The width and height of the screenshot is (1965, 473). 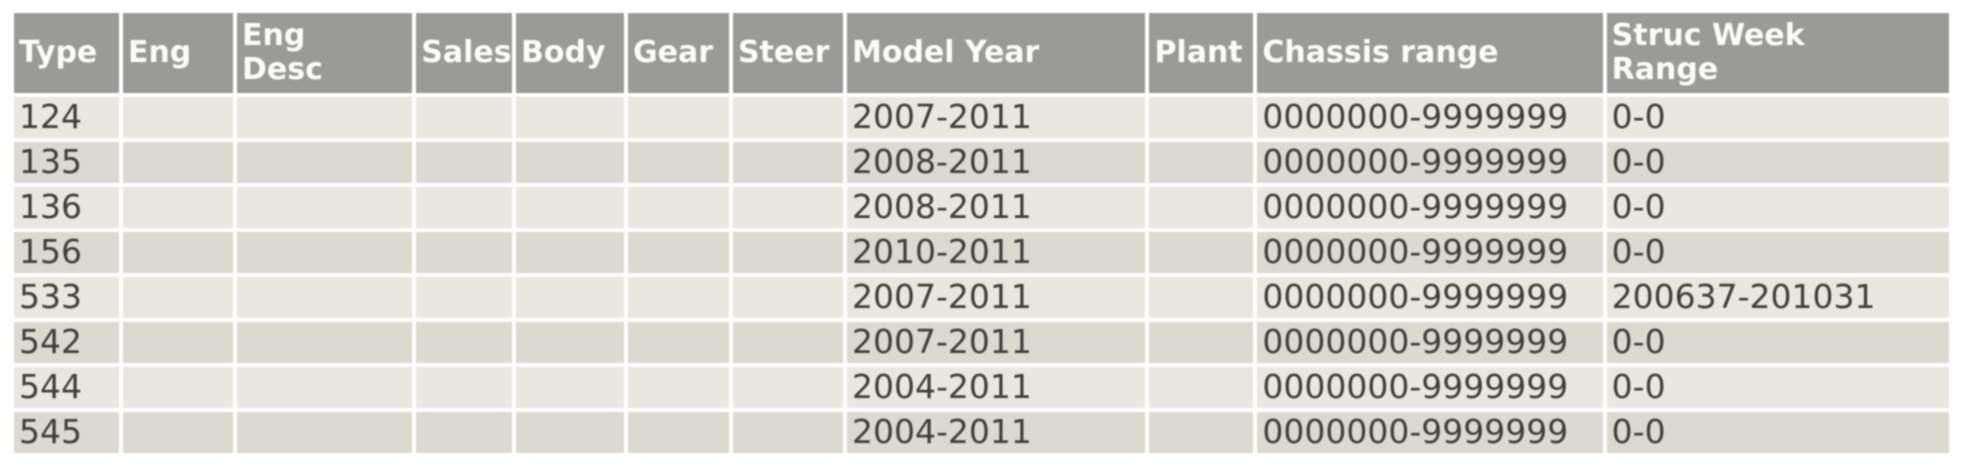 What do you see at coordinates (324, 53) in the screenshot?
I see `column-header-eng_desc: Eng Desc` at bounding box center [324, 53].